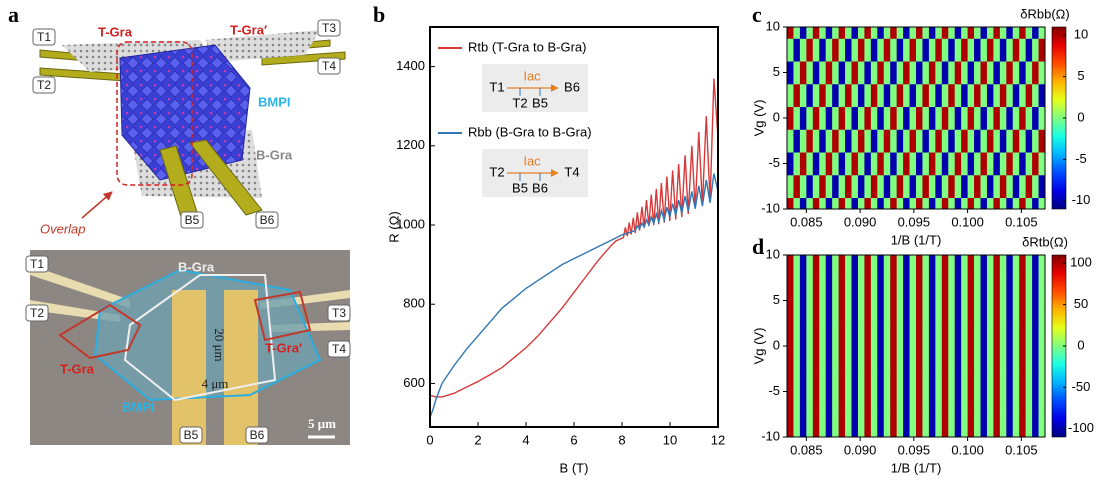  What do you see at coordinates (758, 346) in the screenshot?
I see `y-axis-label: Vg (V)` at bounding box center [758, 346].